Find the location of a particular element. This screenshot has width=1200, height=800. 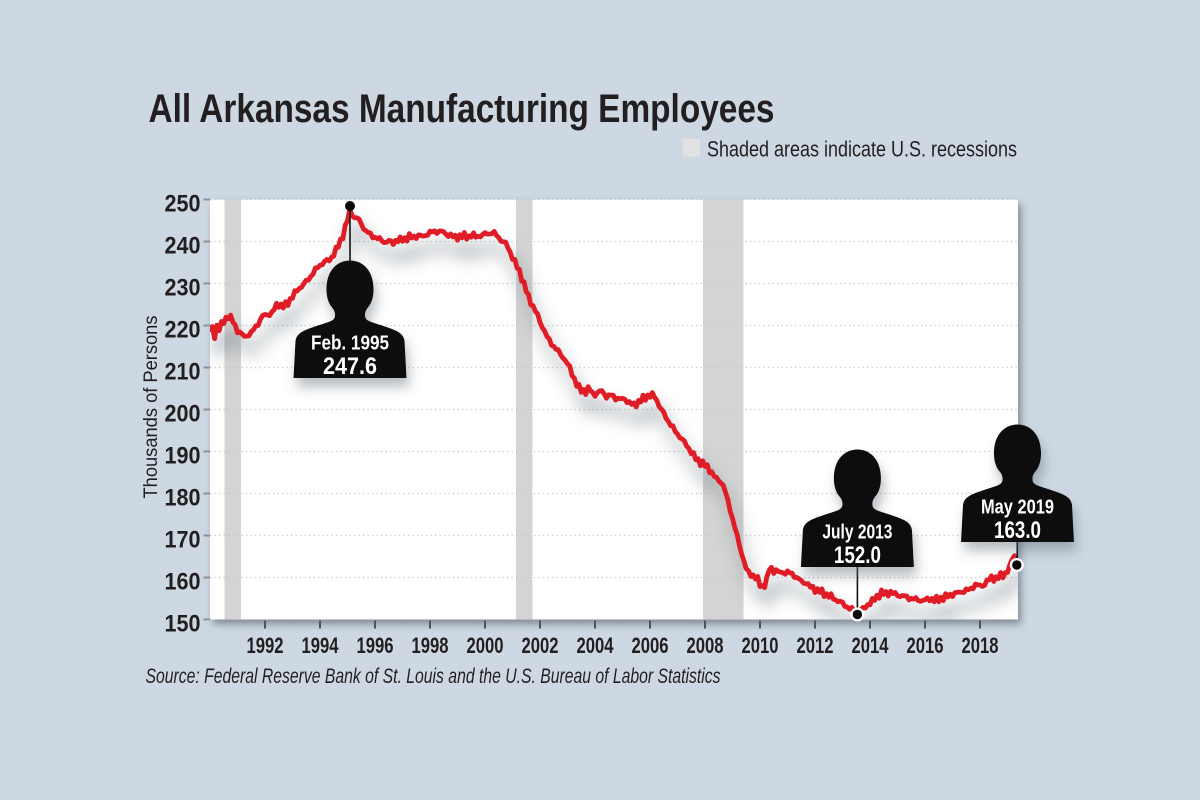

svg-text: 1992 is located at coordinates (265, 645).